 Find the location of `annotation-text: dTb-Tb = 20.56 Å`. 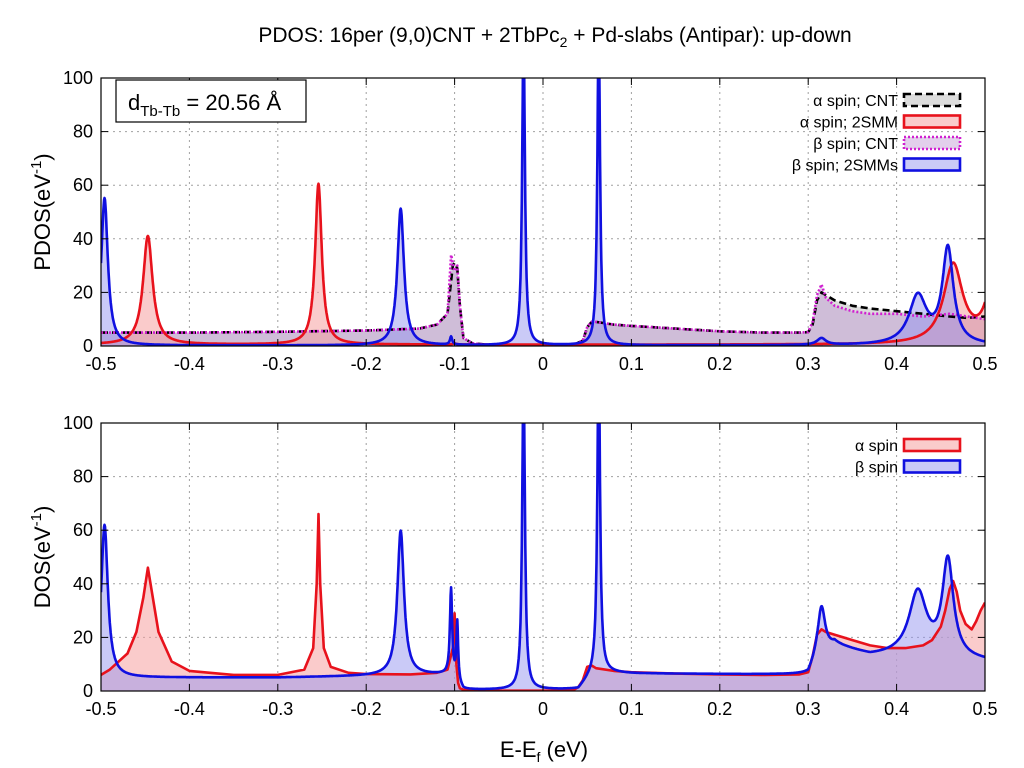

annotation-text: dTb-Tb = 20.56 Å is located at coordinates (205, 105).